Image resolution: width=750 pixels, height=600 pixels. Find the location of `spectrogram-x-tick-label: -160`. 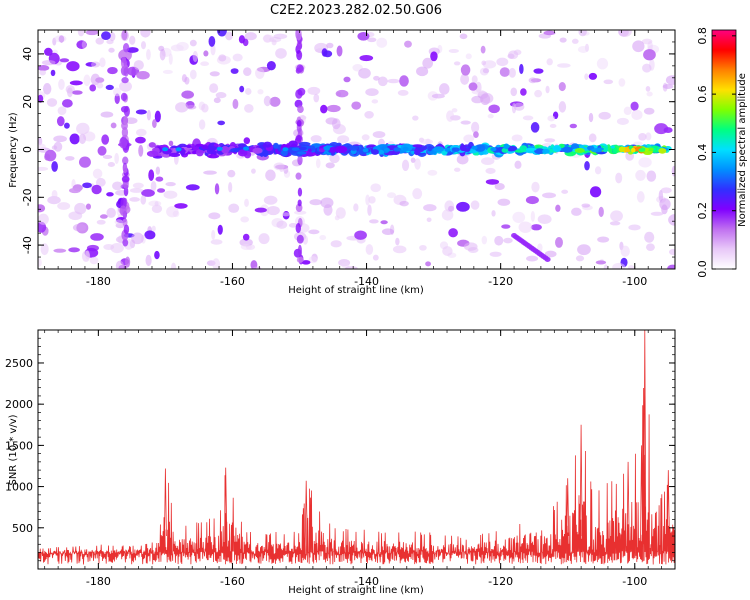

spectrogram-x-tick-label: -160 is located at coordinates (232, 281).